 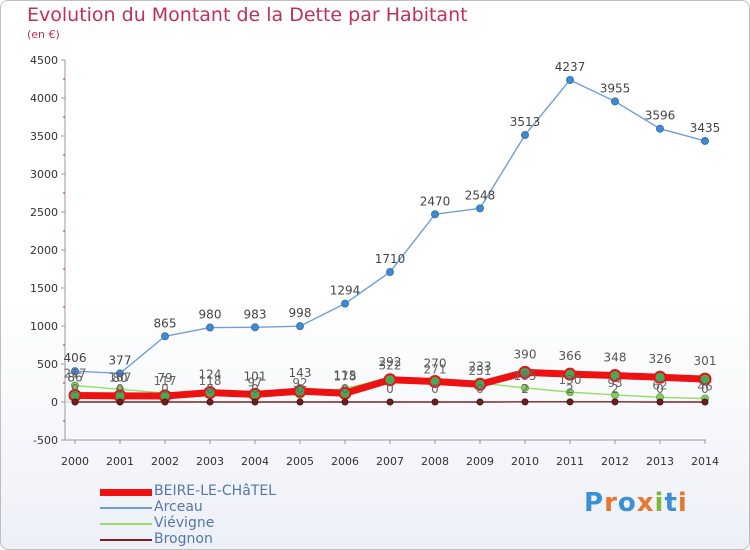 I want to click on x-tick-label: 2000, so click(x=75, y=461).